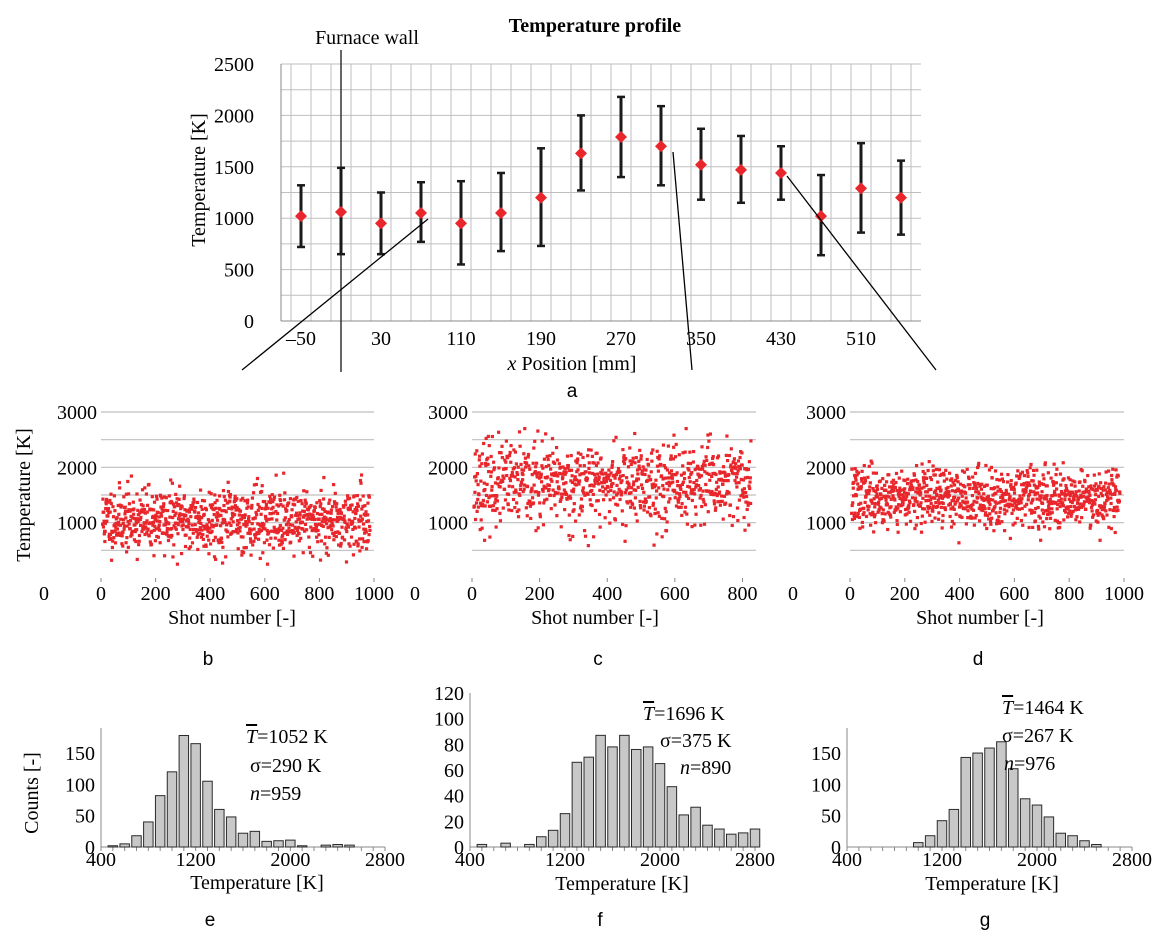 Image resolution: width=1155 pixels, height=932 pixels. Describe the element at coordinates (850, 594) in the screenshot. I see `x-tick-label: 0` at that location.